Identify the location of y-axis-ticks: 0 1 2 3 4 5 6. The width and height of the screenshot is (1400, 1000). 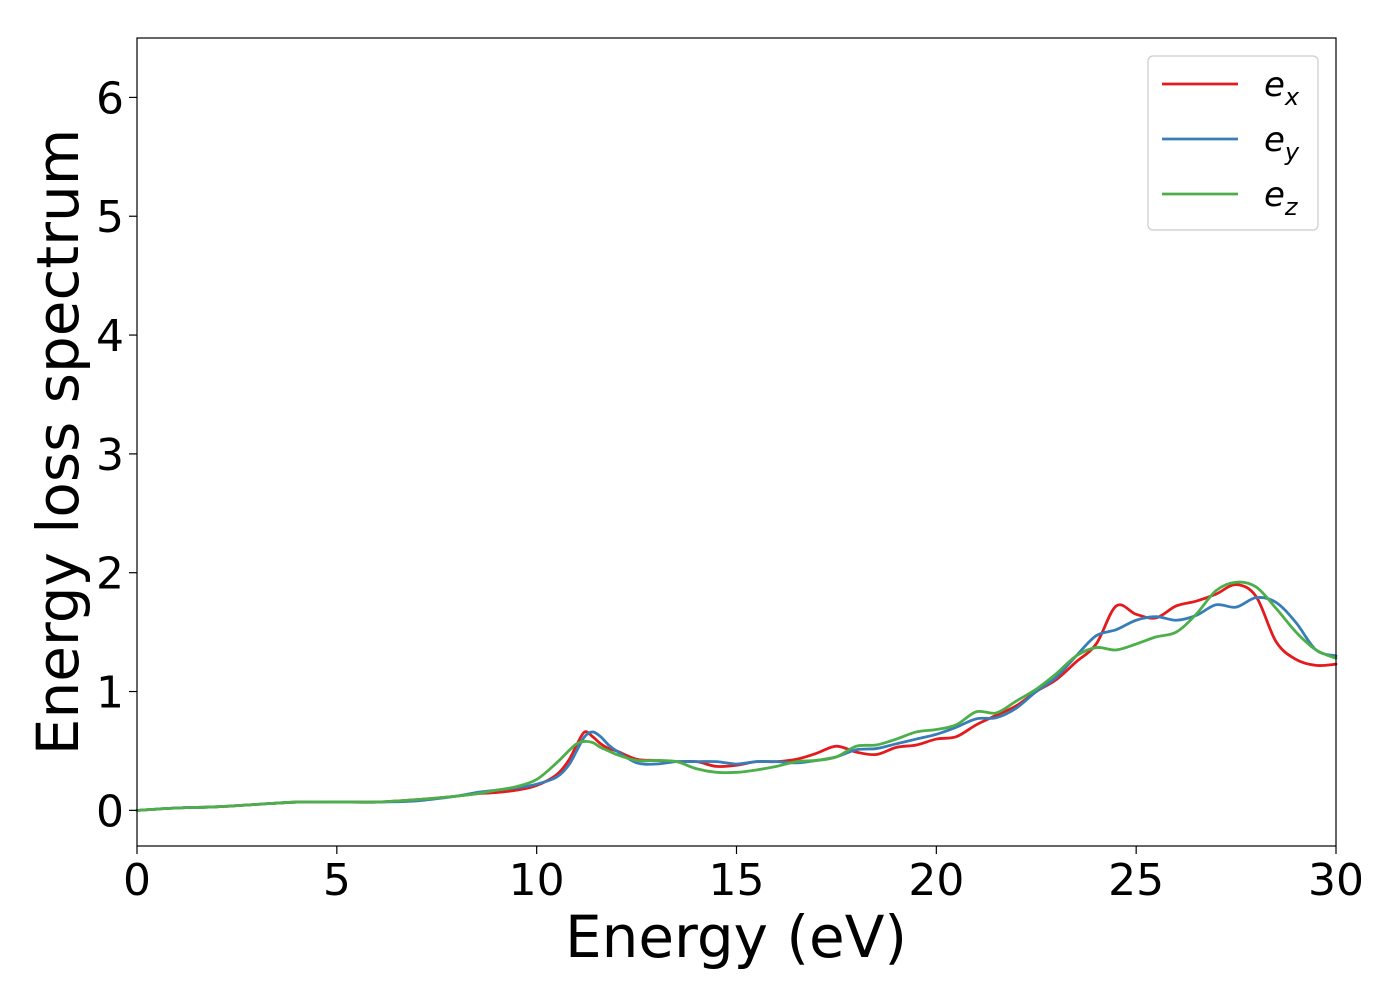
(116, 455).